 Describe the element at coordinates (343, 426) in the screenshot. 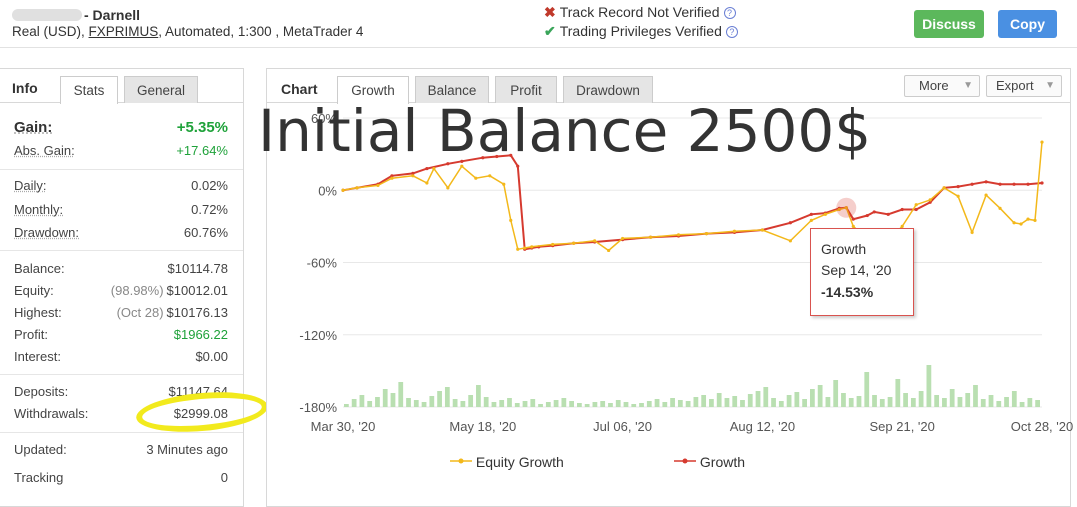

I see `x-tick-label: Mar 30, '20` at that location.